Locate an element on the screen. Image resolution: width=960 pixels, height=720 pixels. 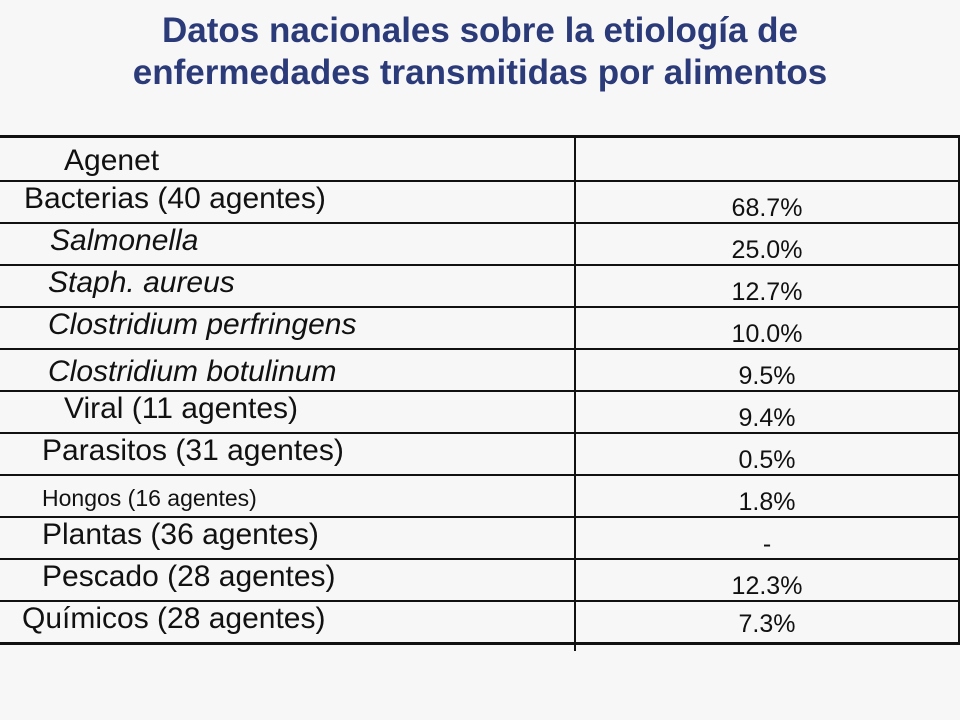
row-value: 12.7% is located at coordinates (767, 291).